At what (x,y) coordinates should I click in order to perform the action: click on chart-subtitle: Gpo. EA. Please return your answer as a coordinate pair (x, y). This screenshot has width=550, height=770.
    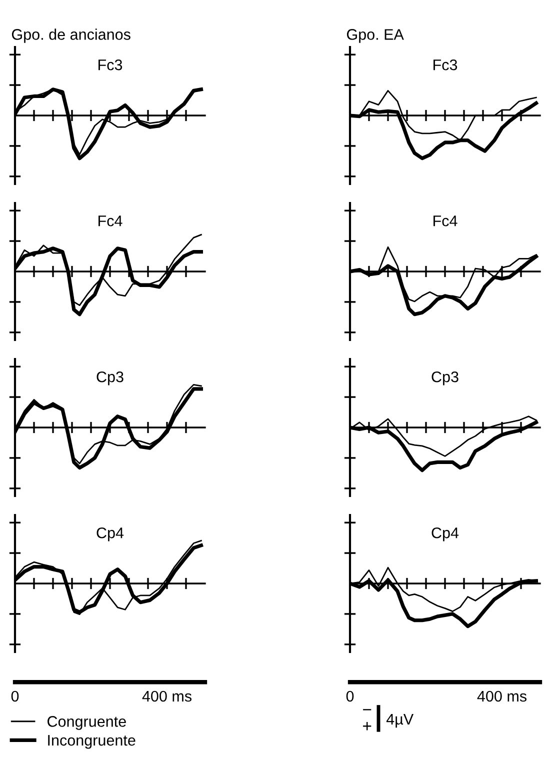
    Looking at the image, I should click on (375, 36).